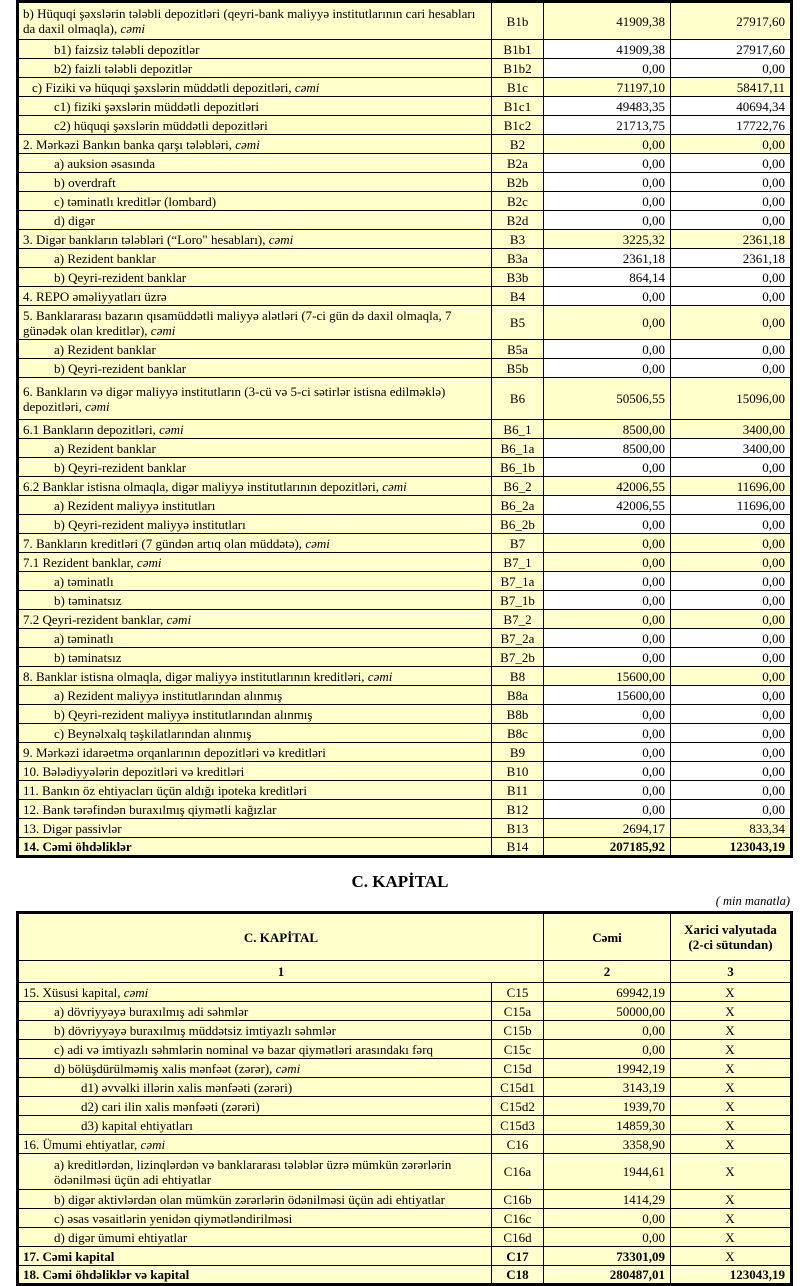  What do you see at coordinates (517, 1106) in the screenshot?
I see `row-code: C15d2` at bounding box center [517, 1106].